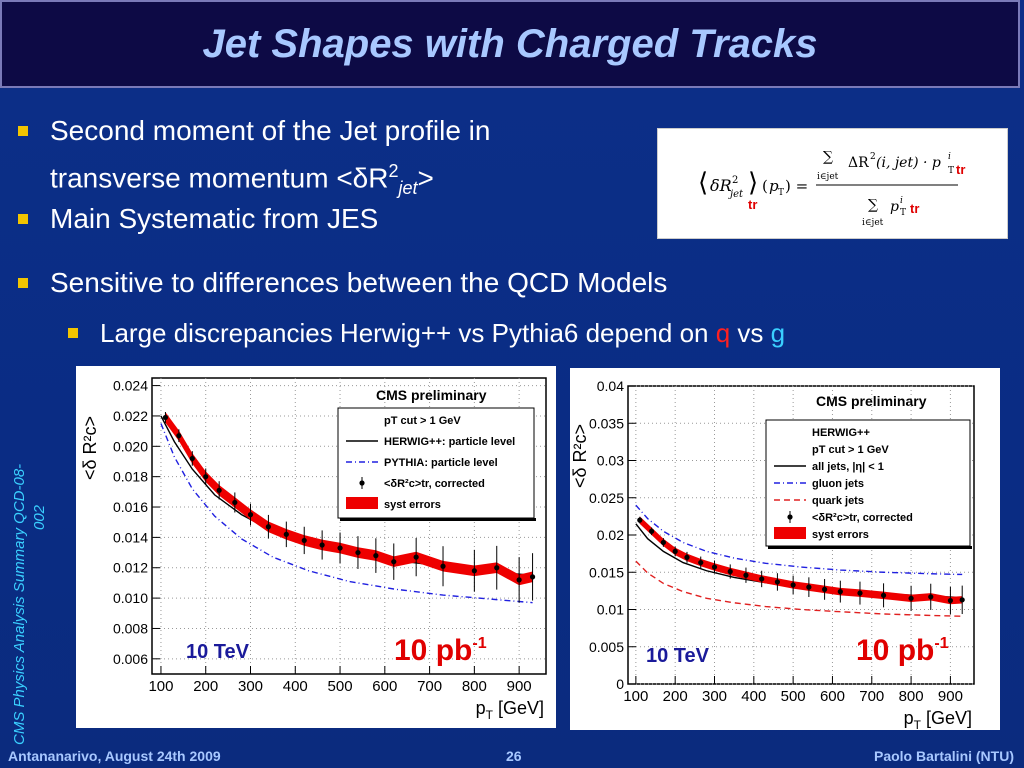 The width and height of the screenshot is (1024, 768). Describe the element at coordinates (862, 518) in the screenshot. I see `legend-label: <δR²c>tr, corrected` at that location.